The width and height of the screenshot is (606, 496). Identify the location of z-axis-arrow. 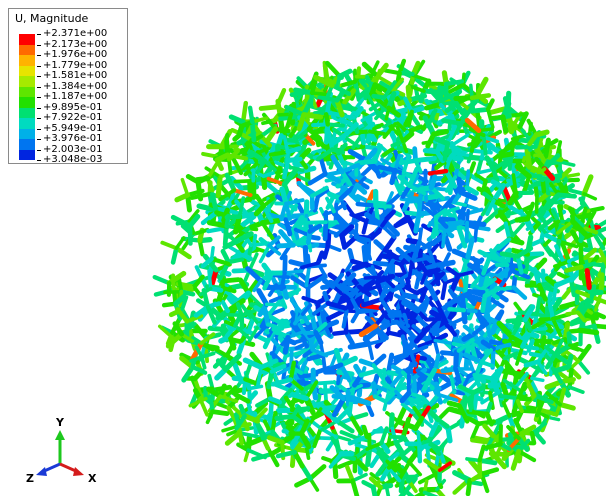
(48, 469).